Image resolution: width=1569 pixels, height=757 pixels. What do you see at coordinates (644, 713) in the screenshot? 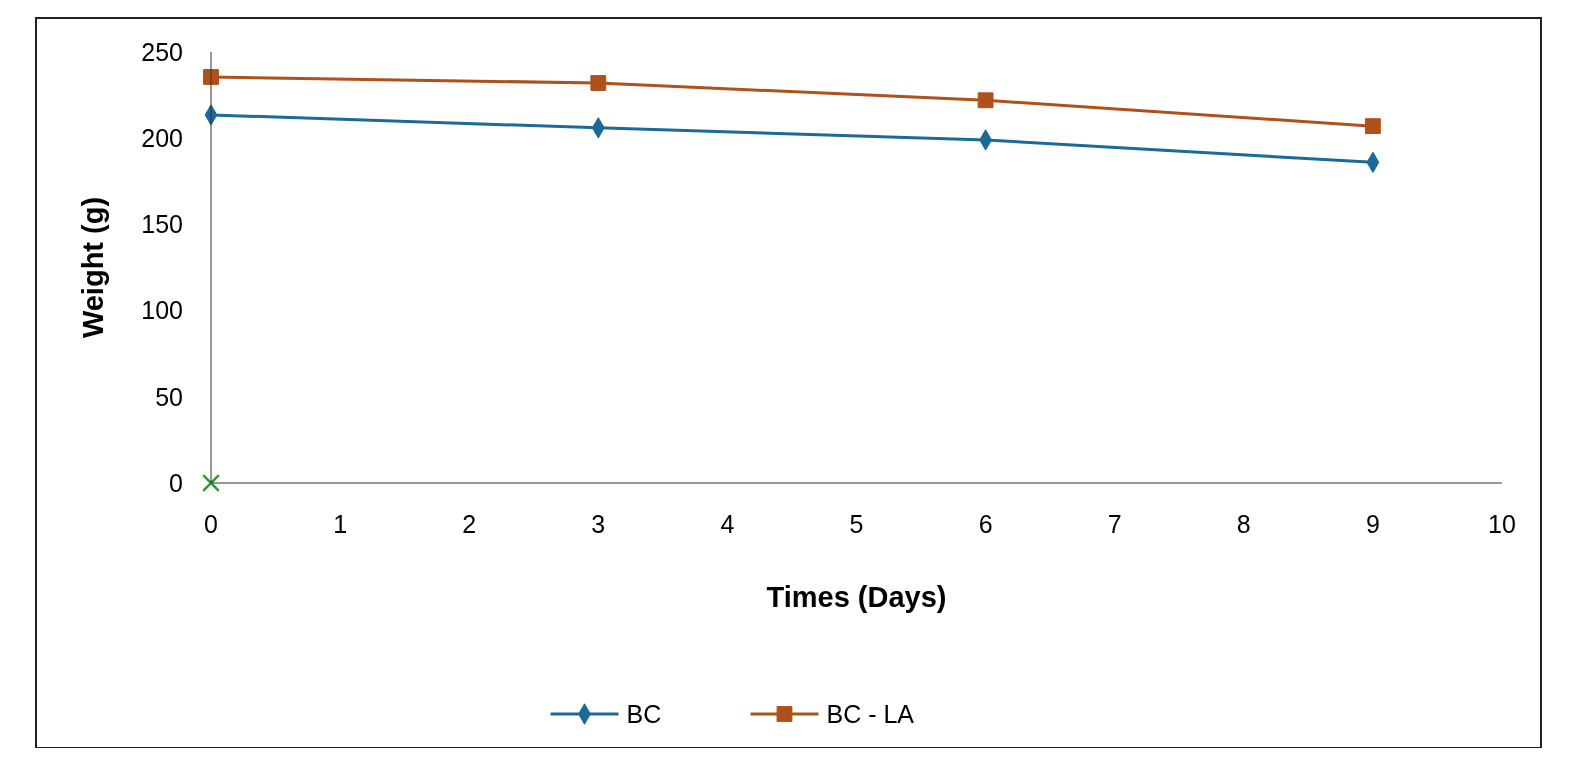
I see `legend-label: BC` at bounding box center [644, 713].